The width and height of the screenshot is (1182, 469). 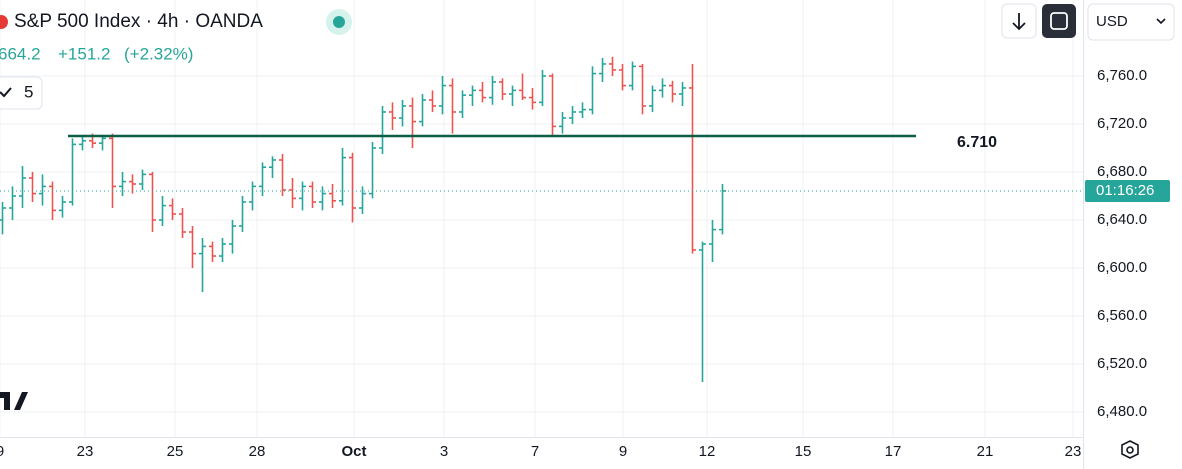 I want to click on y-tick-label: 6,760.0, so click(x=1122, y=75).